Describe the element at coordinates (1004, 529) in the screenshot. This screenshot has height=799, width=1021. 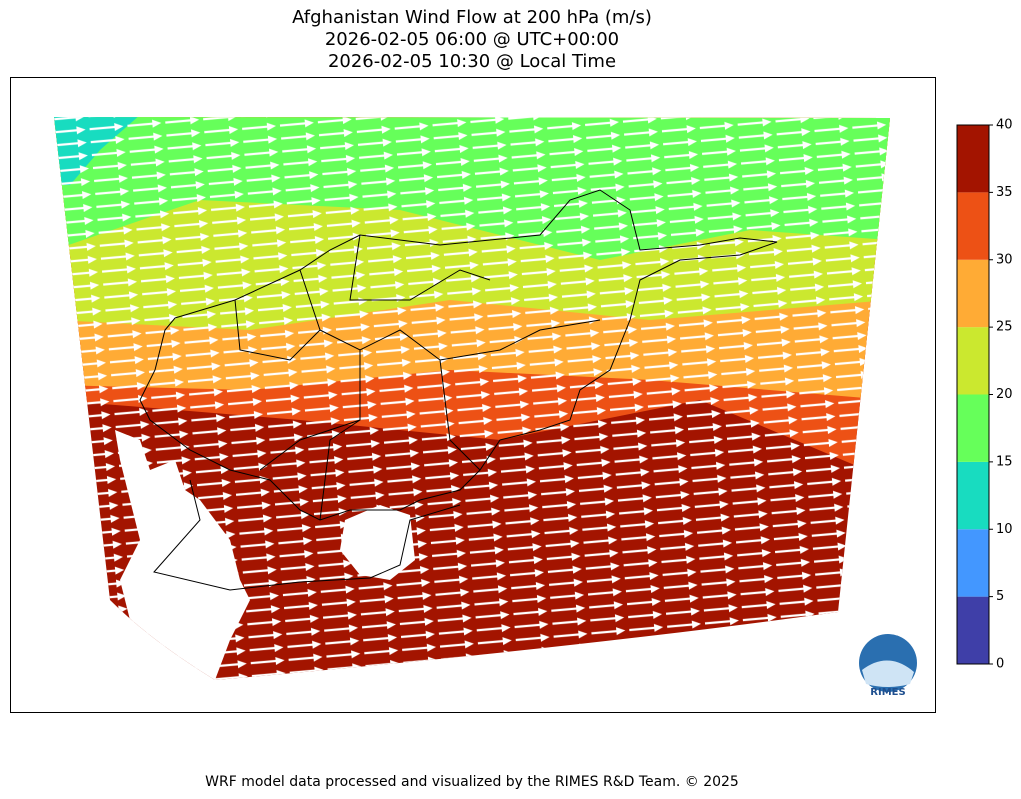
I see `colorbar-tick-label: 10` at that location.